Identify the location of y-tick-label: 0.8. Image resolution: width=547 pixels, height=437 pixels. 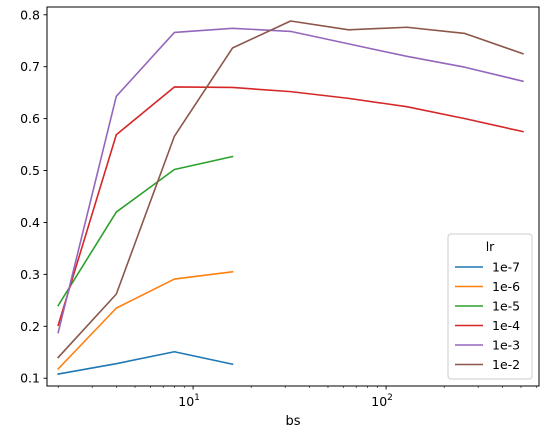
(30, 14).